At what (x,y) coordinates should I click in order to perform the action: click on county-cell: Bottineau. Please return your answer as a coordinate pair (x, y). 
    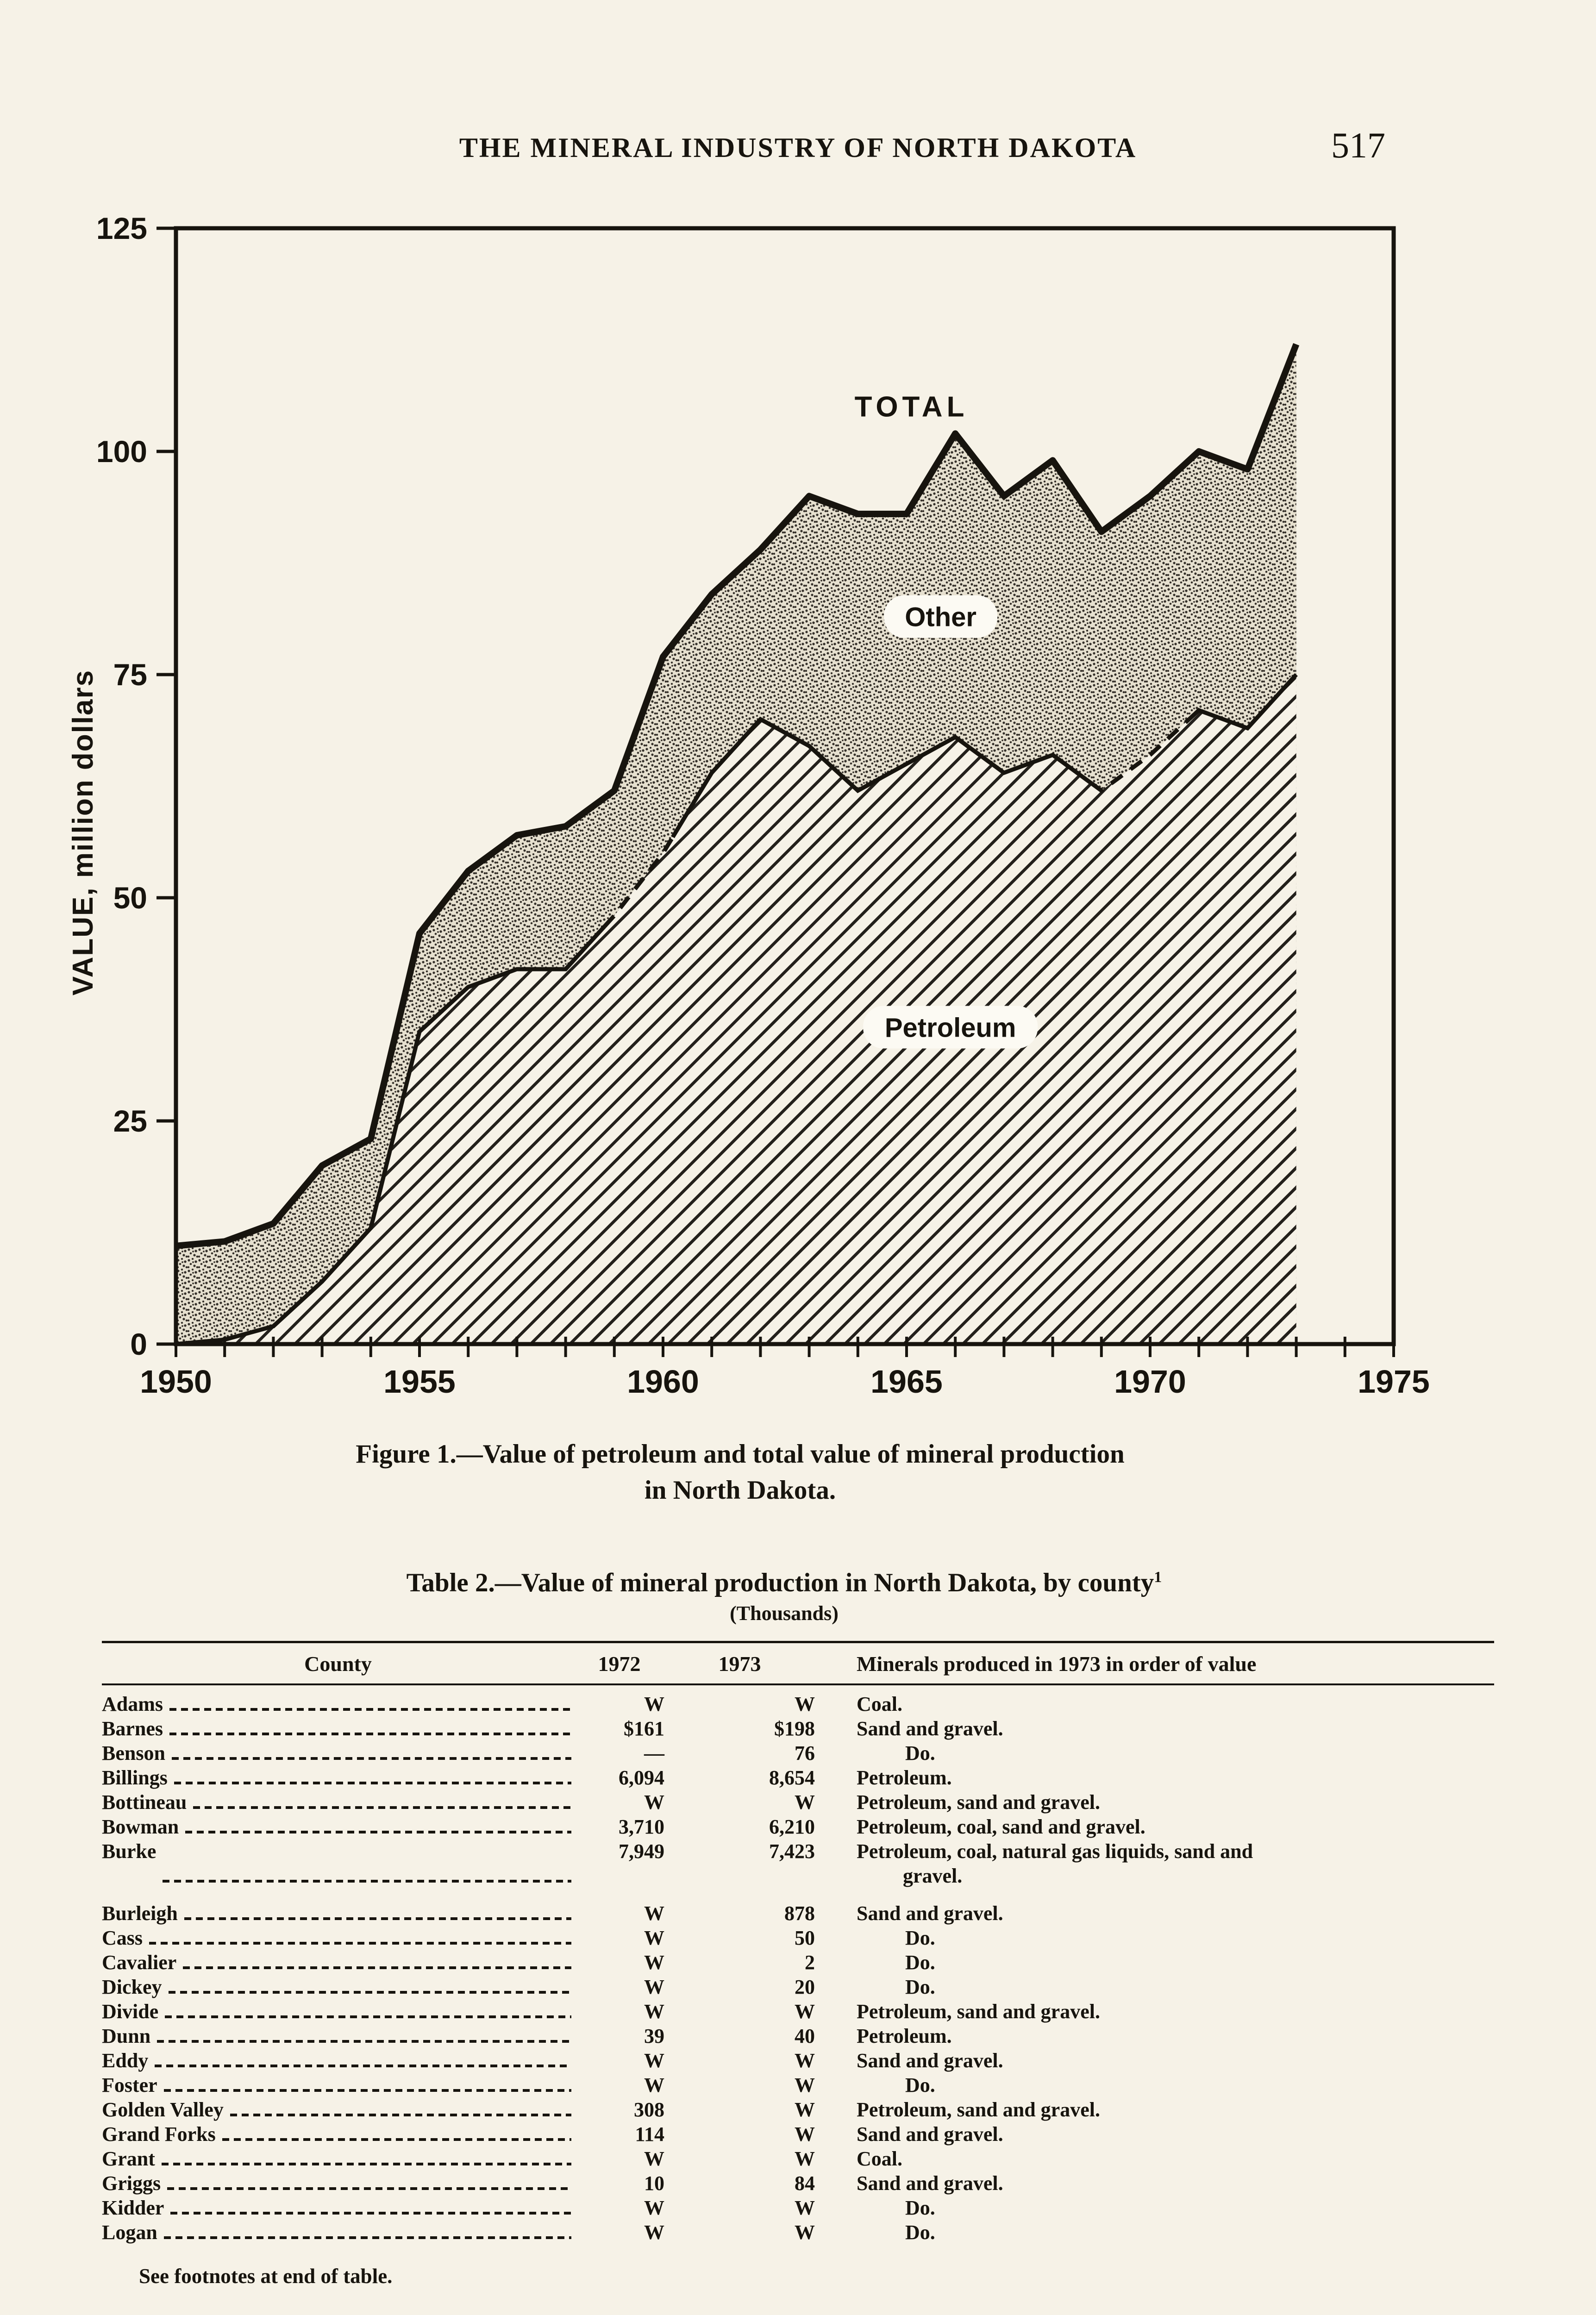
    Looking at the image, I should click on (338, 1802).